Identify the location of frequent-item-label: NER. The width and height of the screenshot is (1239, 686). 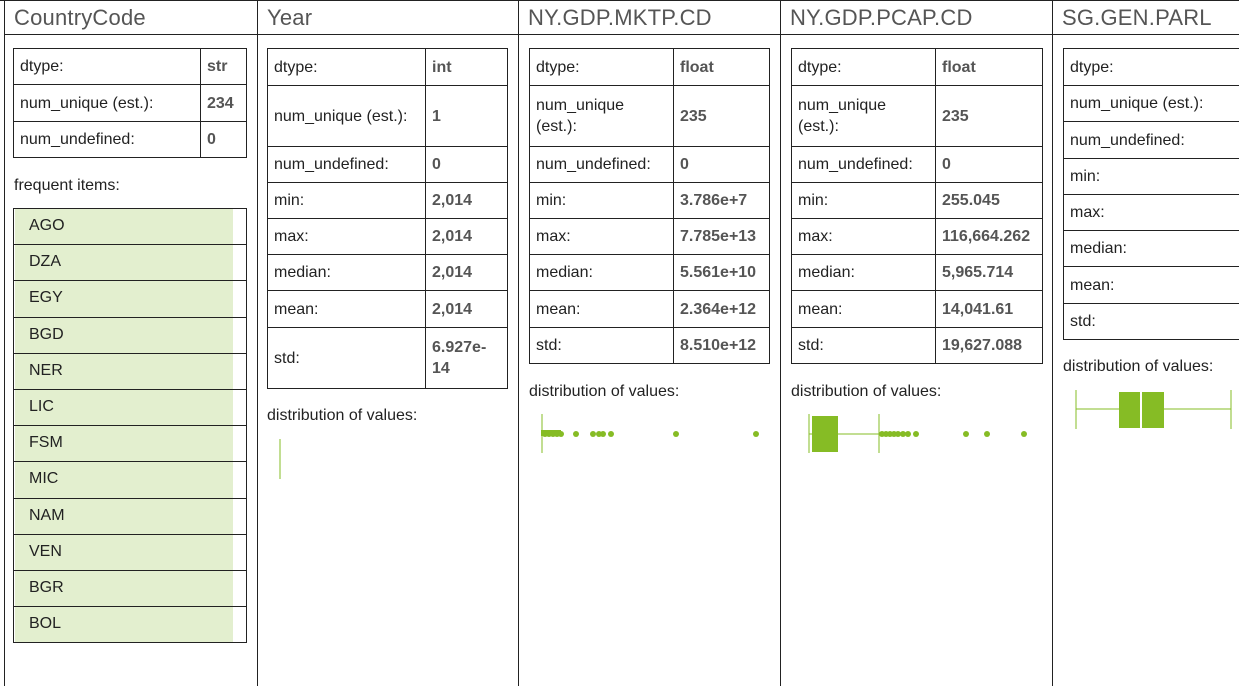
(46, 371).